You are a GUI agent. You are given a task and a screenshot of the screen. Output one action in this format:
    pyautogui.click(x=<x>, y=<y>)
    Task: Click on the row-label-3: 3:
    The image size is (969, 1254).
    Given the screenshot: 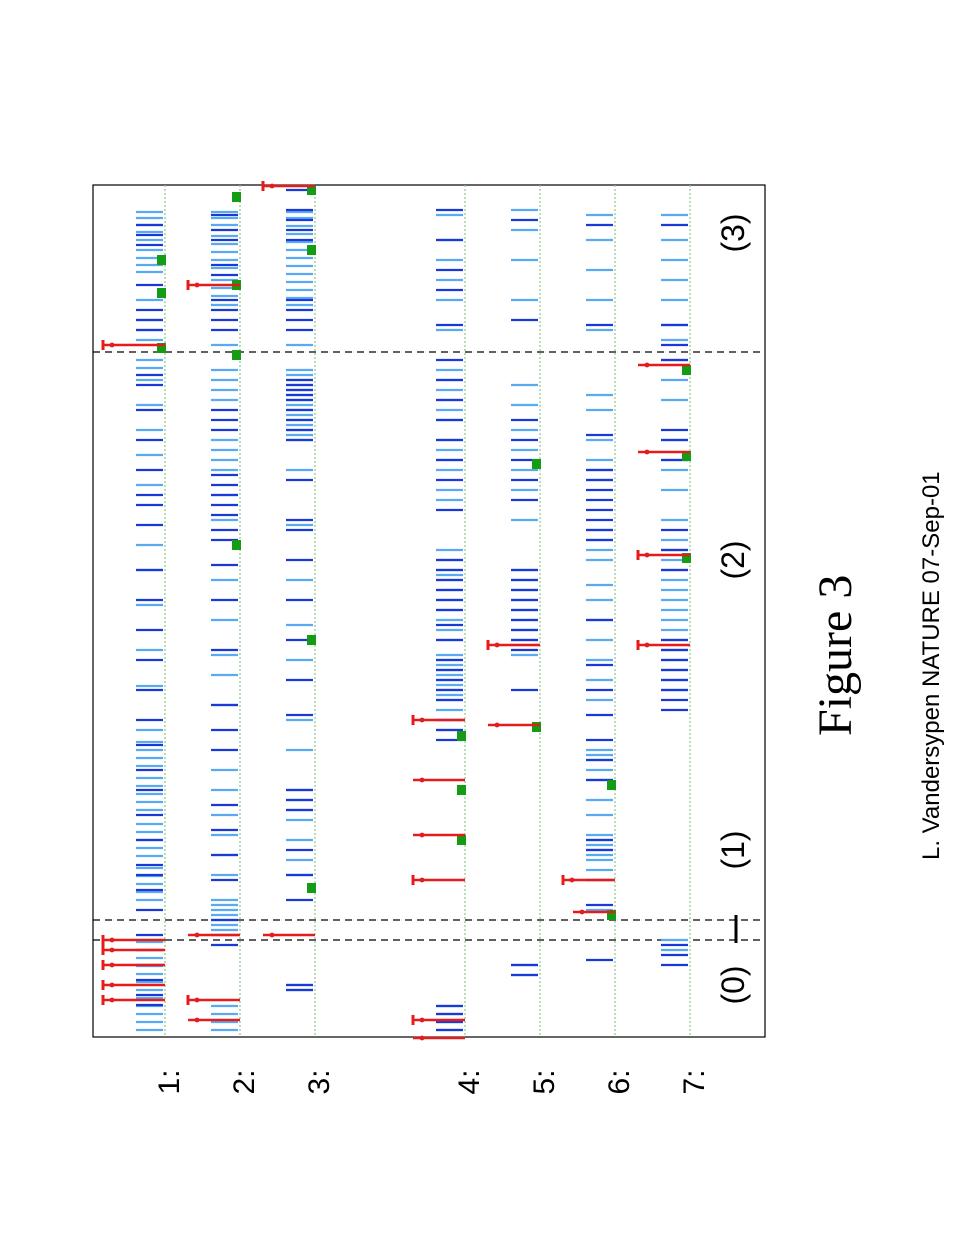 What is the action you would take?
    pyautogui.click(x=319, y=1081)
    